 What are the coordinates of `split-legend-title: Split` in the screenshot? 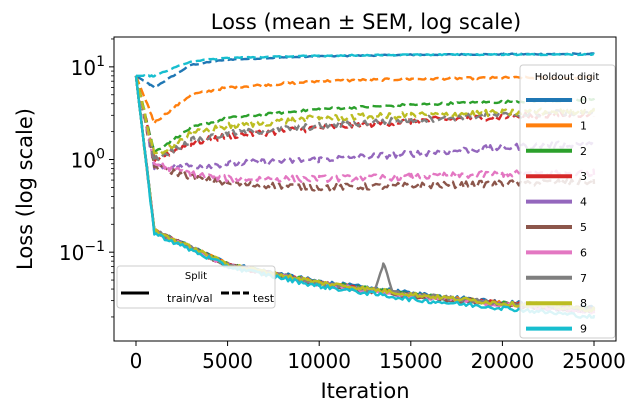 It's located at (196, 276).